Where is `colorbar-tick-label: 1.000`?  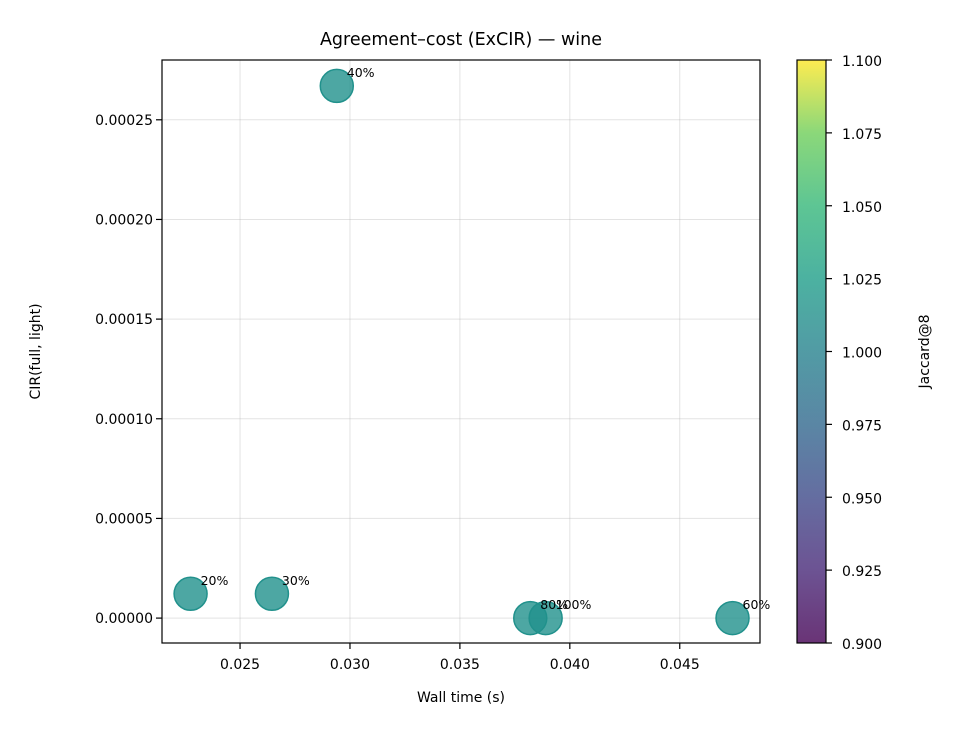
colorbar-tick-label: 1.000 is located at coordinates (862, 354).